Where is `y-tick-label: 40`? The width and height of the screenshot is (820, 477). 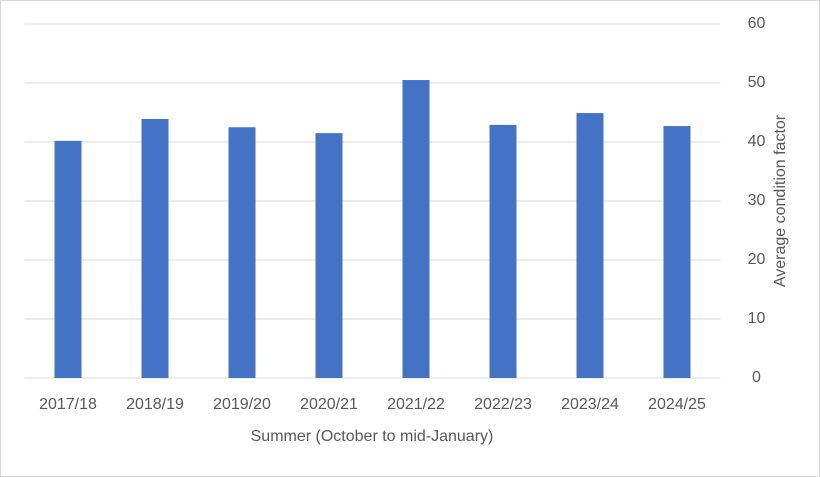
y-tick-label: 40 is located at coordinates (757, 141).